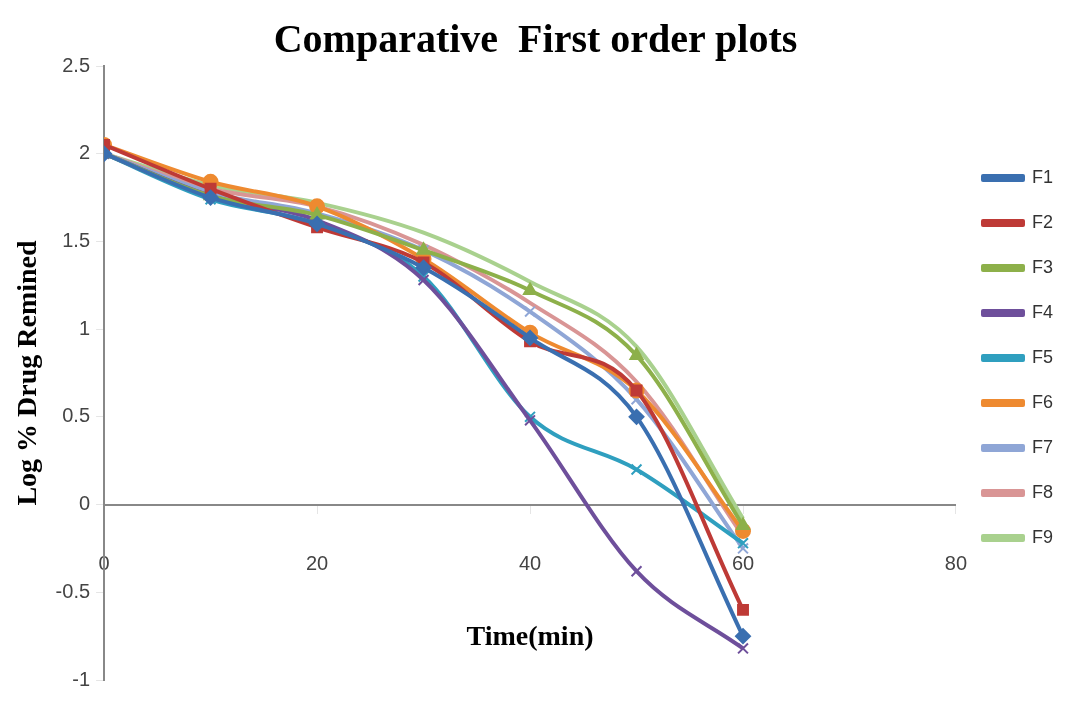  I want to click on y-tick-label: 1.5, so click(76, 239).